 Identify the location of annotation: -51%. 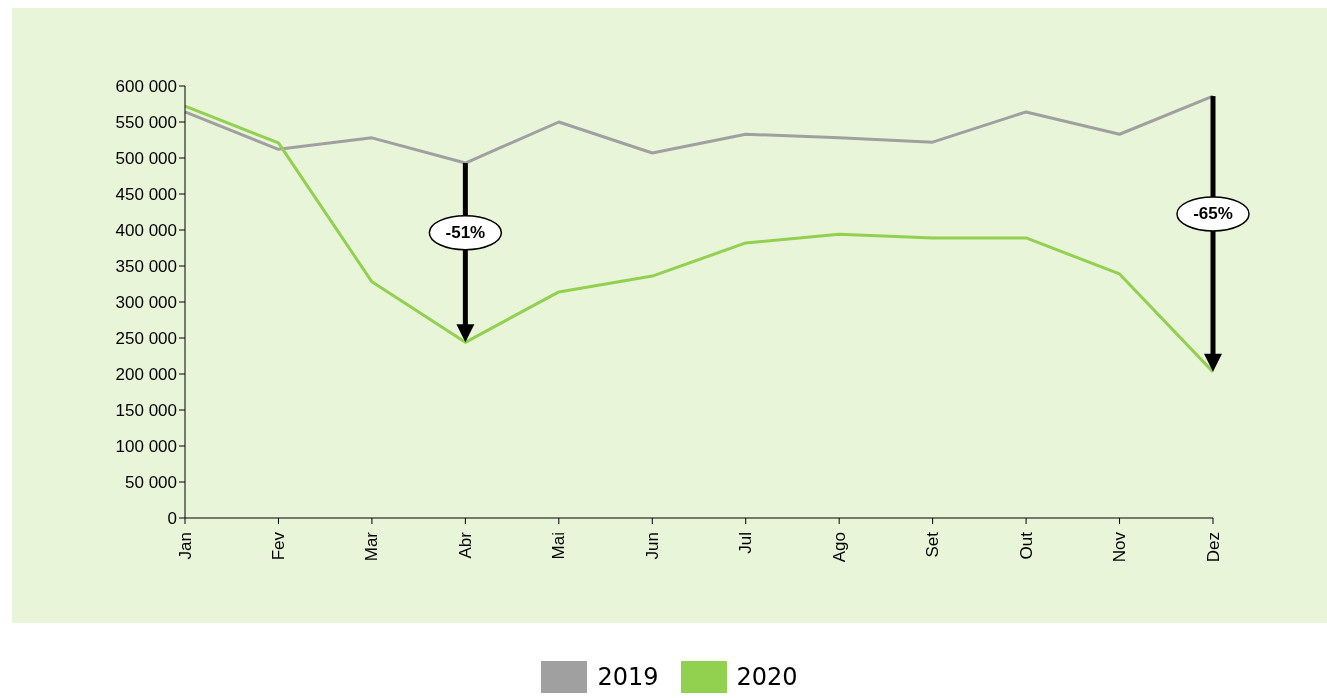
(465, 233).